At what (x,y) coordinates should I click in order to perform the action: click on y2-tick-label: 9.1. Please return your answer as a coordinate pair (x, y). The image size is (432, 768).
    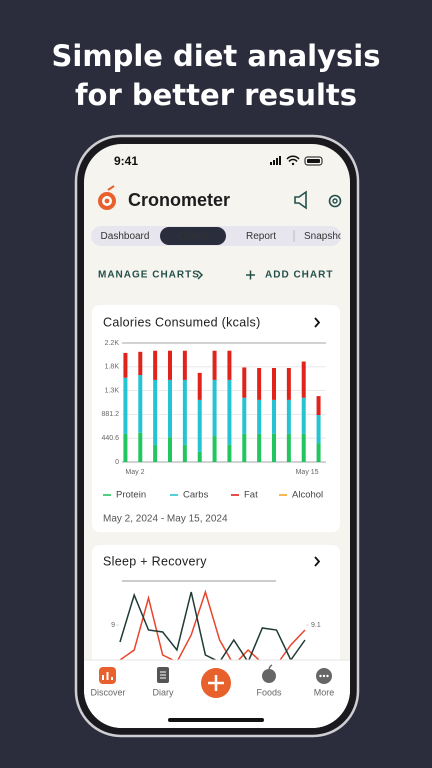
    Looking at the image, I should click on (316, 625).